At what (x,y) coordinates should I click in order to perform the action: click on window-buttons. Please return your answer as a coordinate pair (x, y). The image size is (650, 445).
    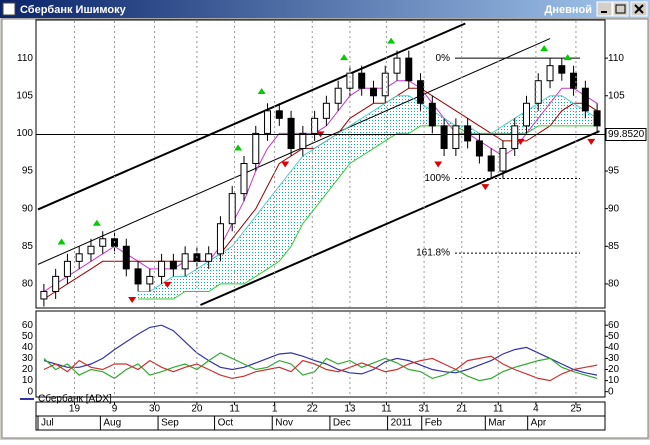
    Looking at the image, I should click on (622, 9).